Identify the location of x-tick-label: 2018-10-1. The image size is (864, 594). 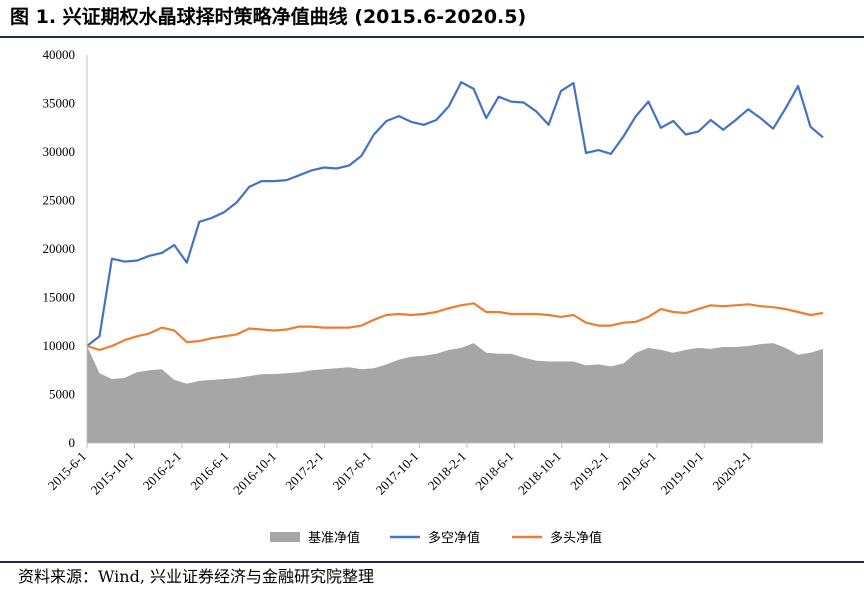
(539, 473).